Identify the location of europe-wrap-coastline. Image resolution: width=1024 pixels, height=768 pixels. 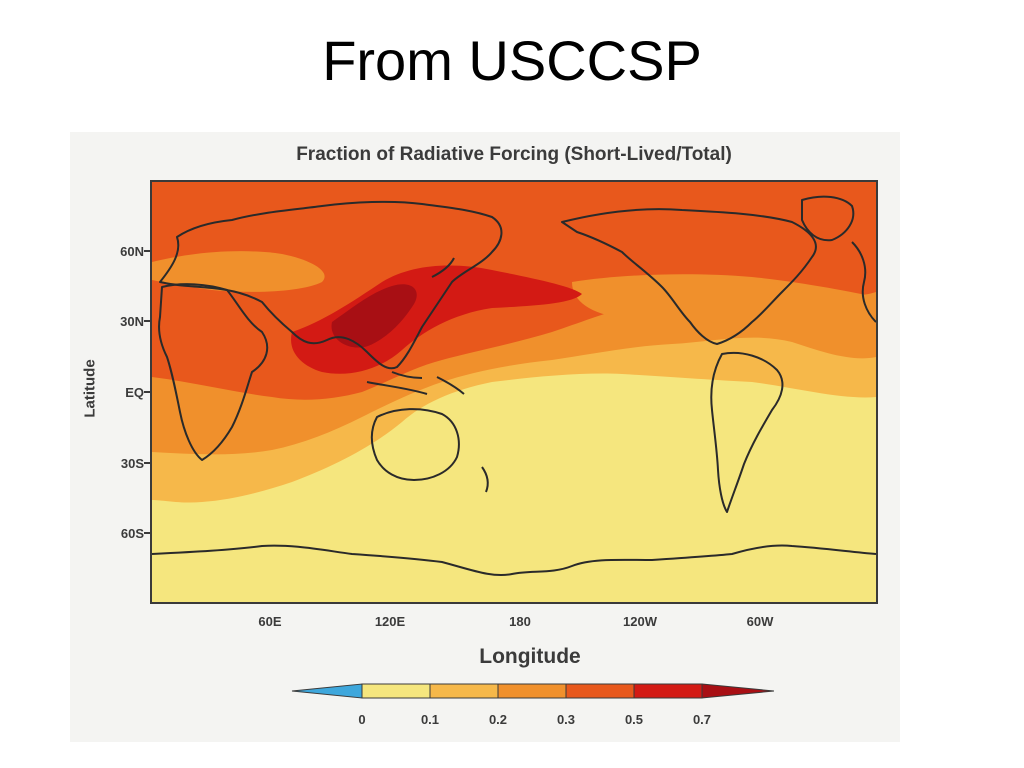
(863, 282).